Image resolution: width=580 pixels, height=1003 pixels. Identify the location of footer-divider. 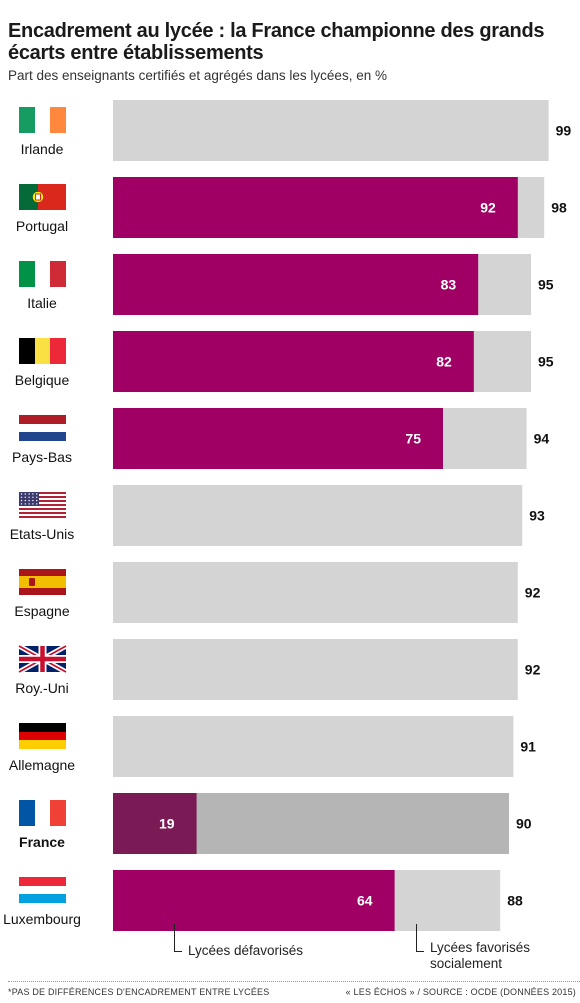
(294, 981).